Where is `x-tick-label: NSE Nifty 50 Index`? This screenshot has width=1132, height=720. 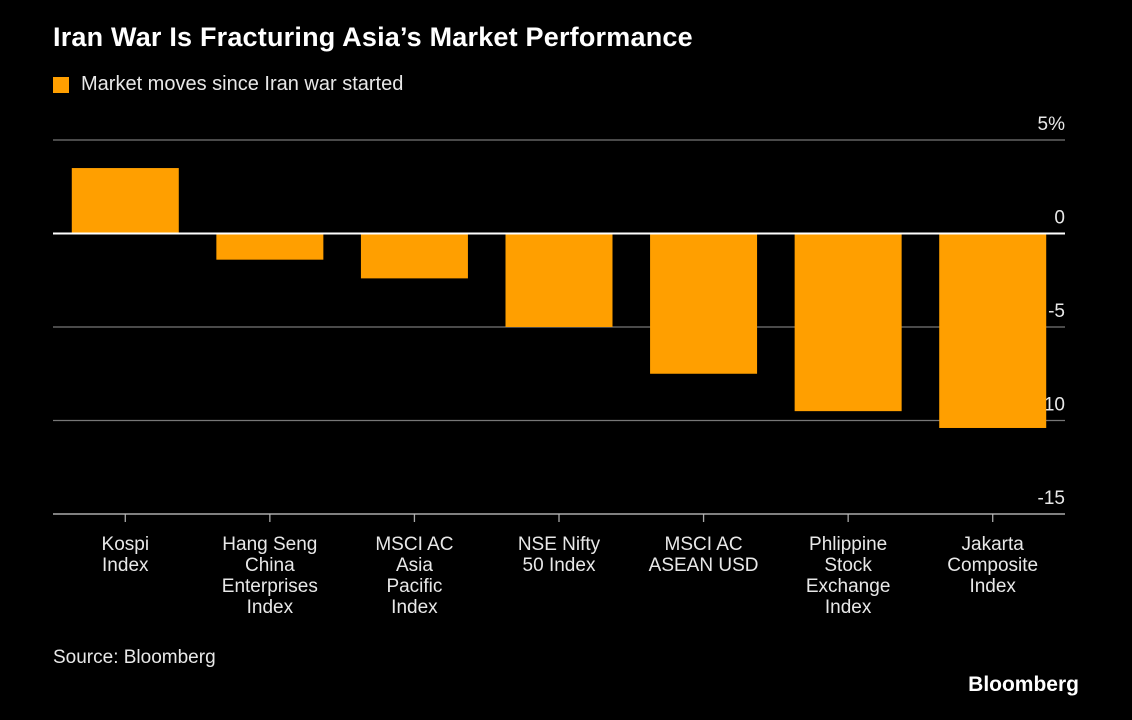 x-tick-label: NSE Nifty 50 Index is located at coordinates (559, 555).